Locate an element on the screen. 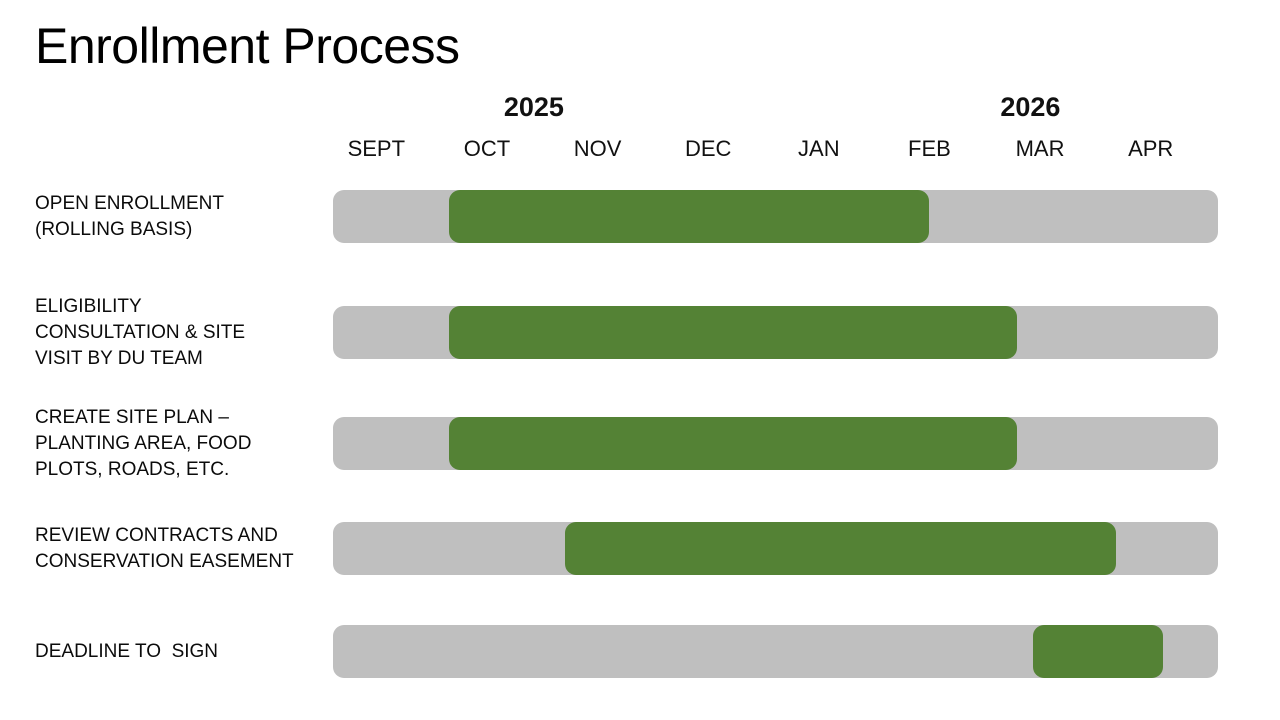 This screenshot has height=720, width=1280. year-label: 2026 is located at coordinates (1030, 107).